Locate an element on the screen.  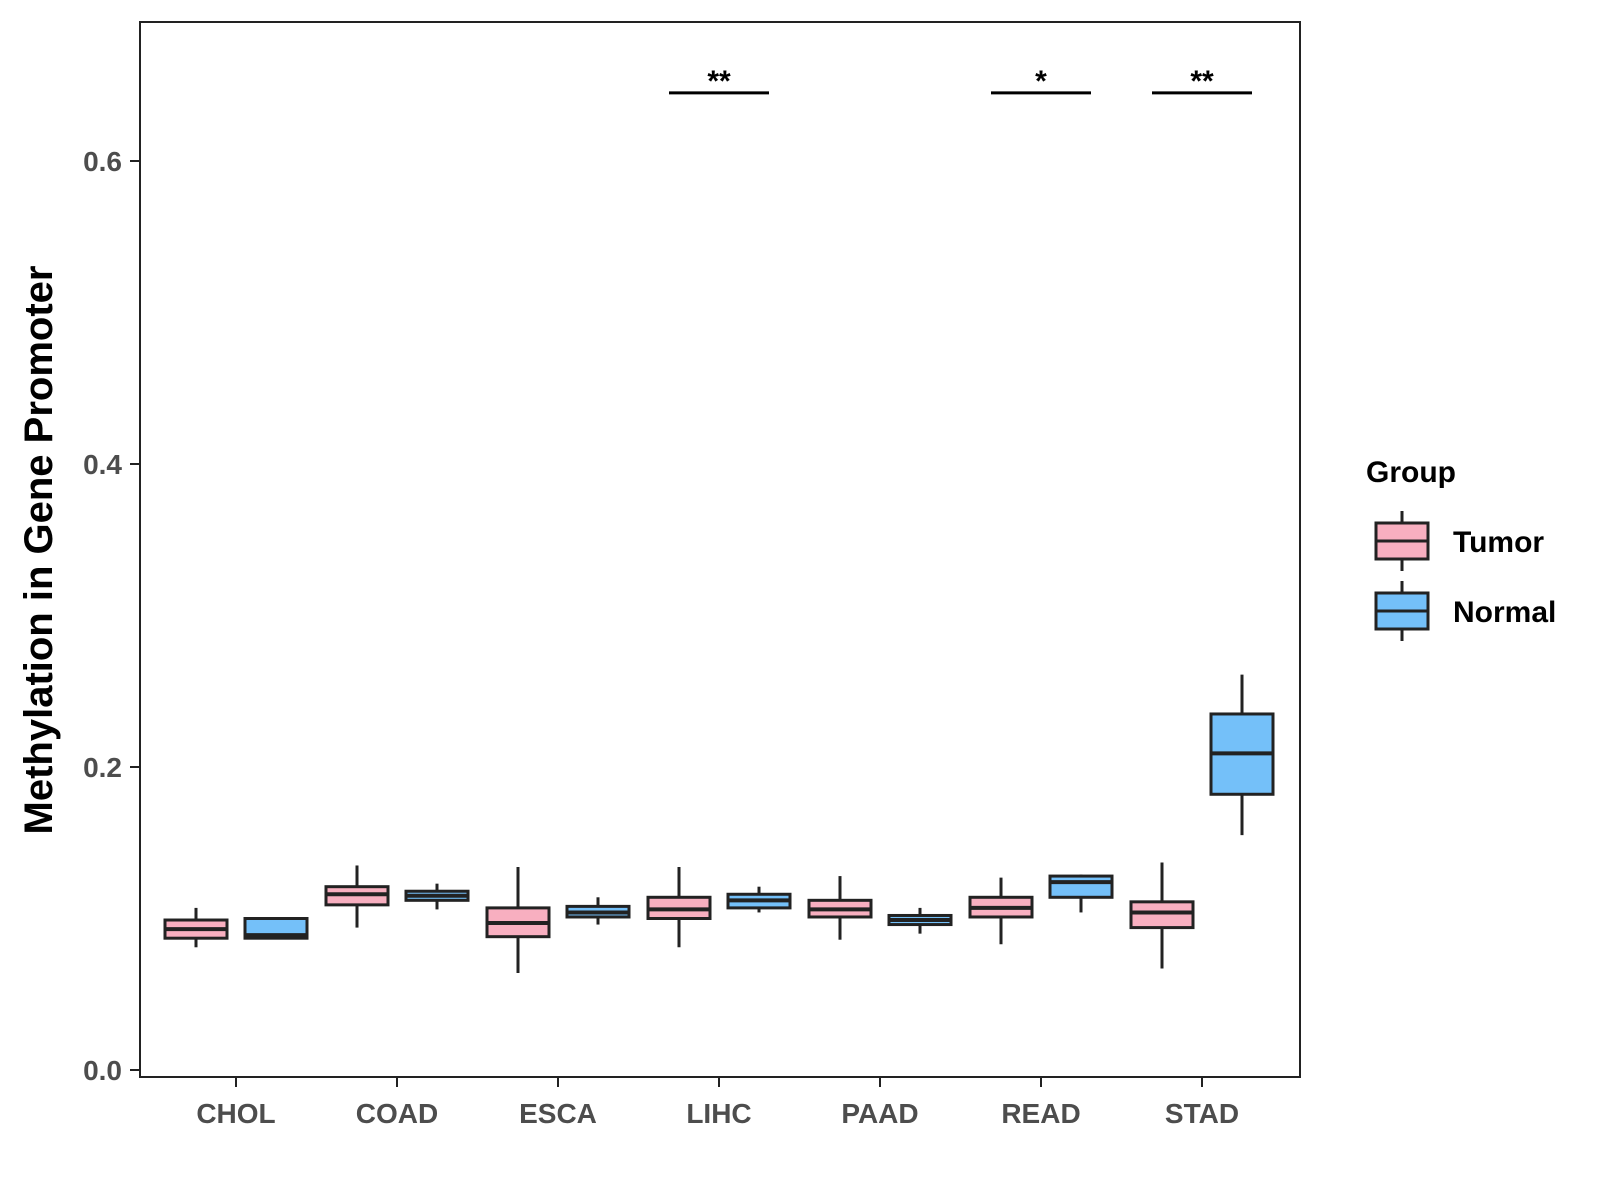
box-tumor-paad is located at coordinates (840, 908).